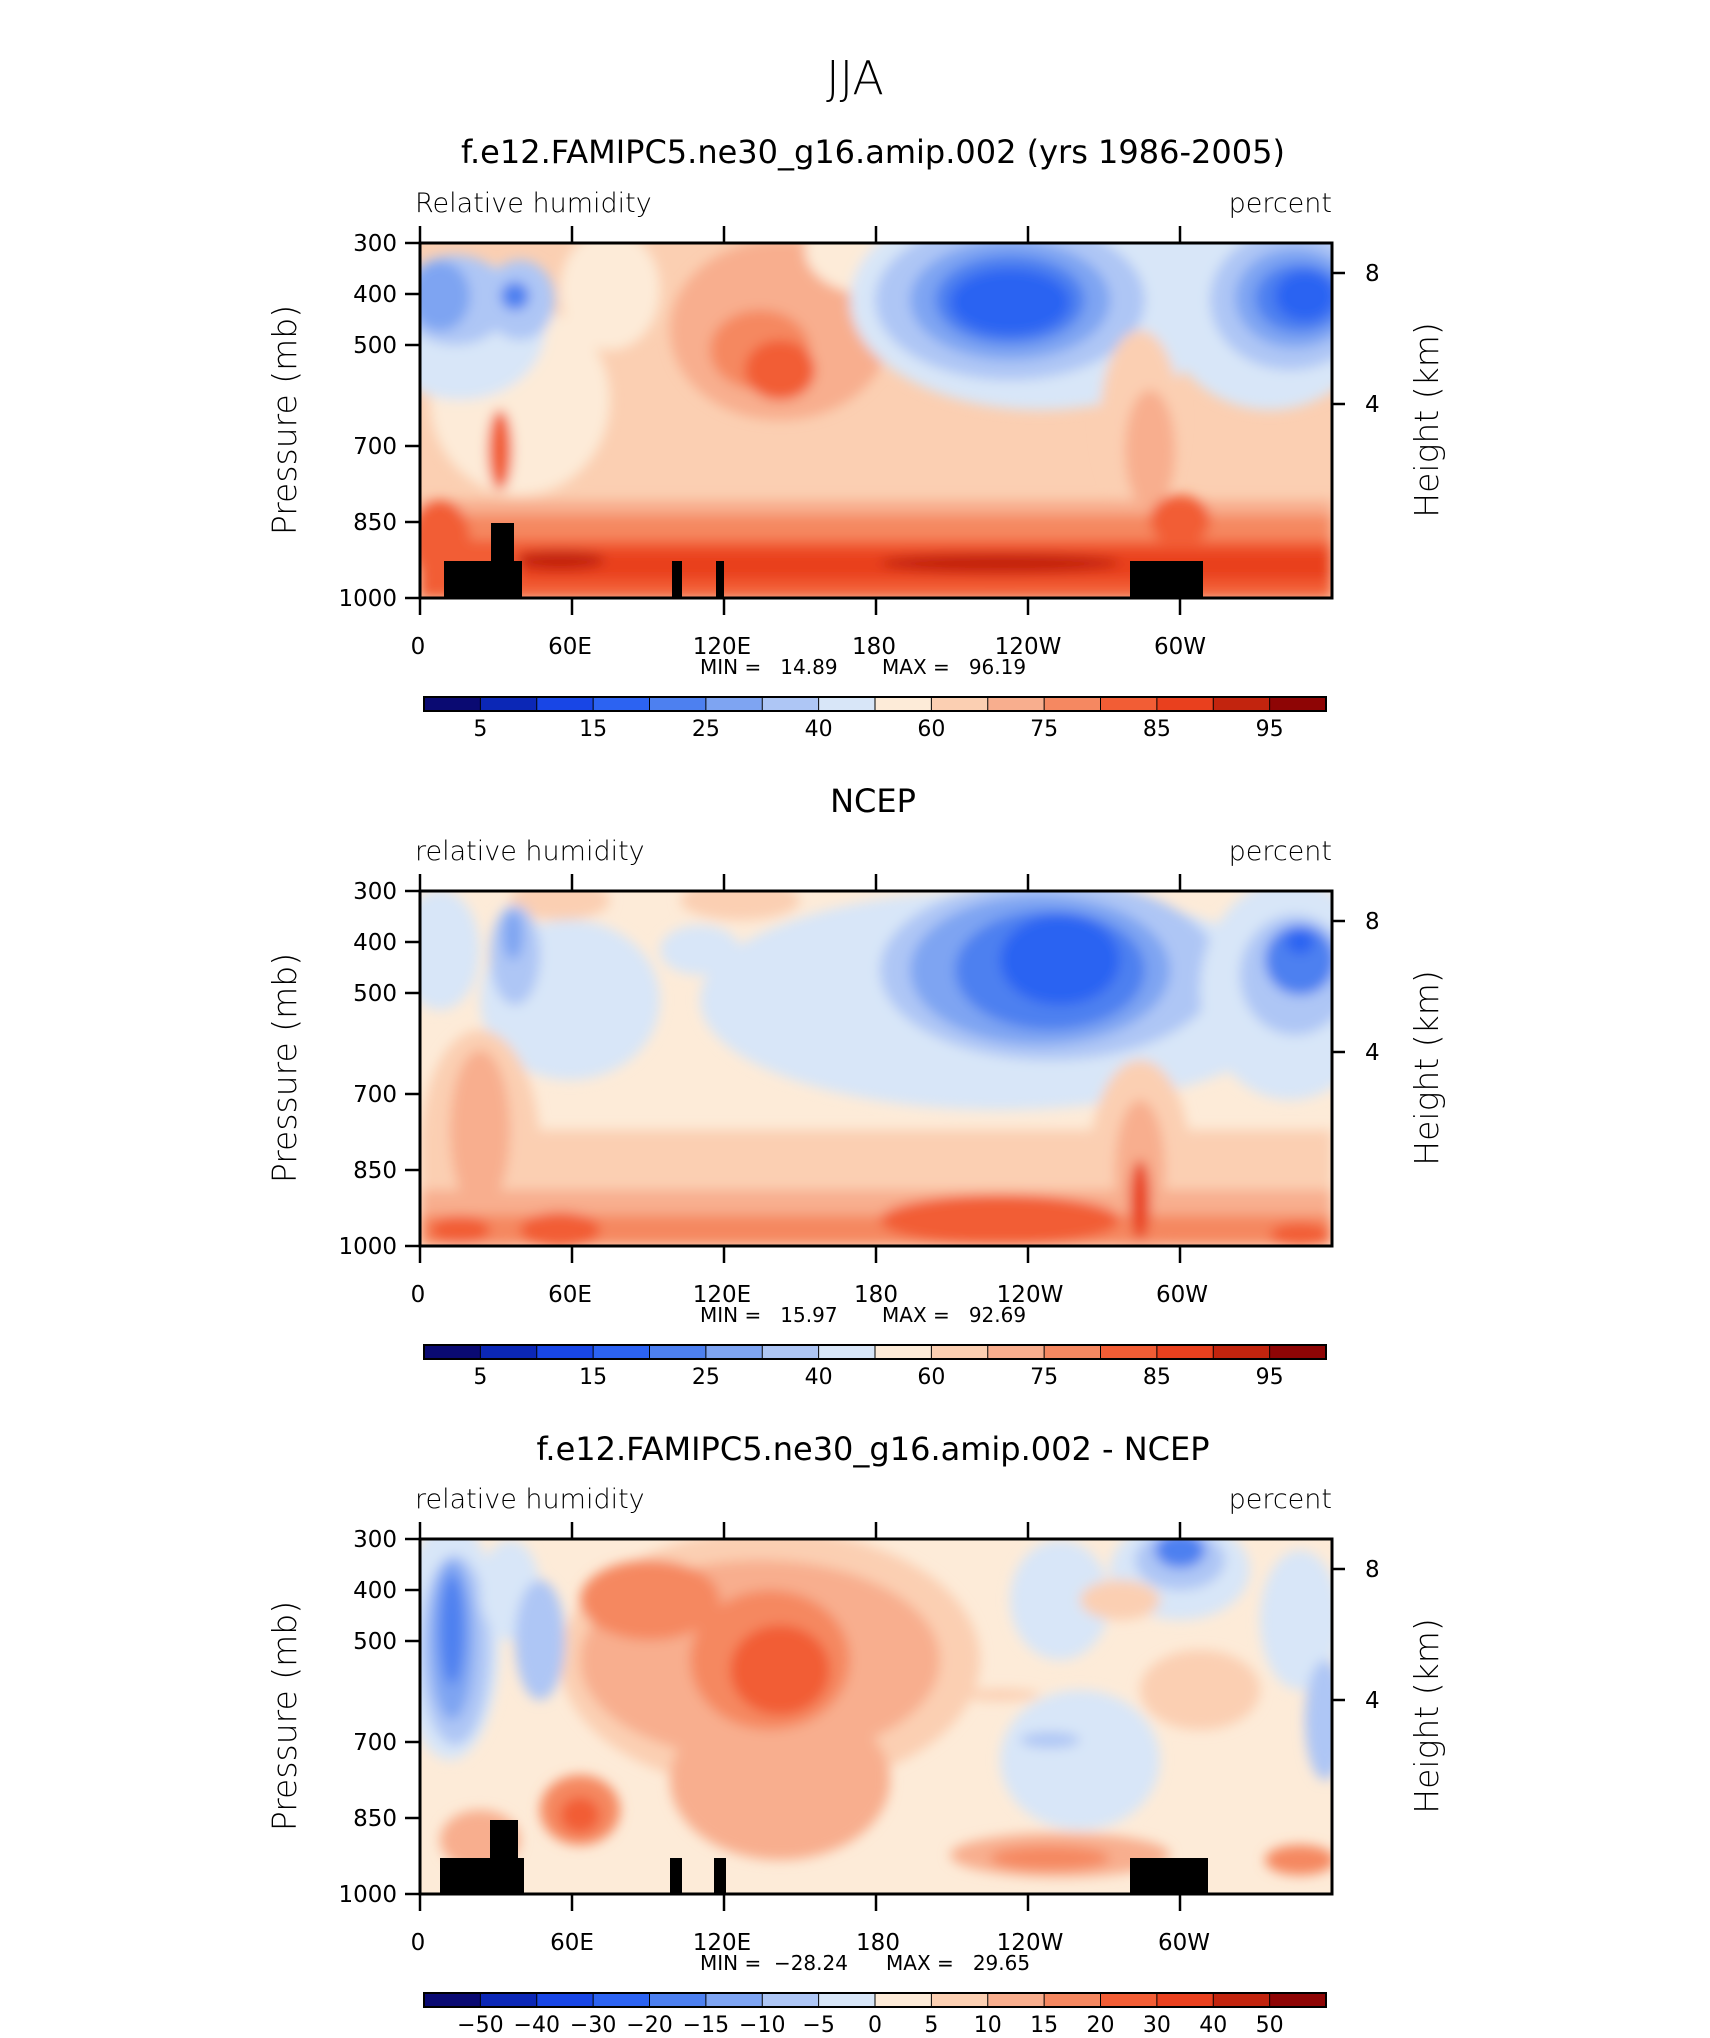 The width and height of the screenshot is (1710, 2038). I want to click on y-tick-label: 700, so click(375, 1095).